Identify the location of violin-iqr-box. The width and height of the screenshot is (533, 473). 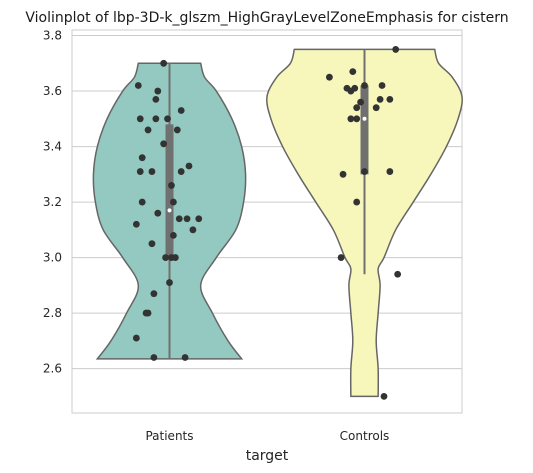
(365, 130).